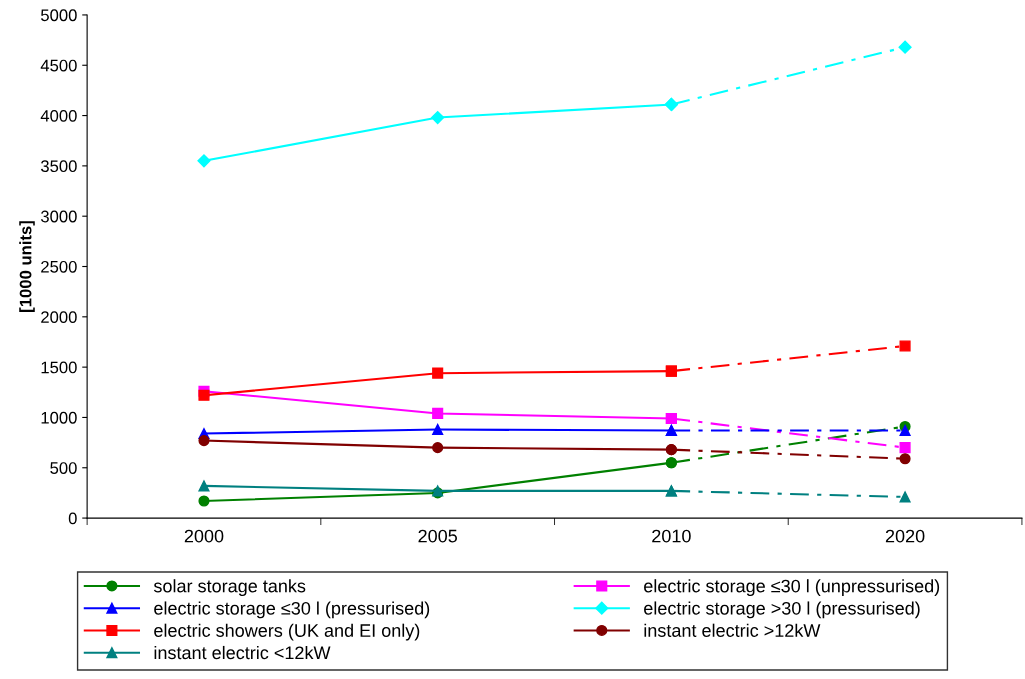 The image size is (1025, 679). I want to click on y-tick-label: 3000, so click(58, 216).